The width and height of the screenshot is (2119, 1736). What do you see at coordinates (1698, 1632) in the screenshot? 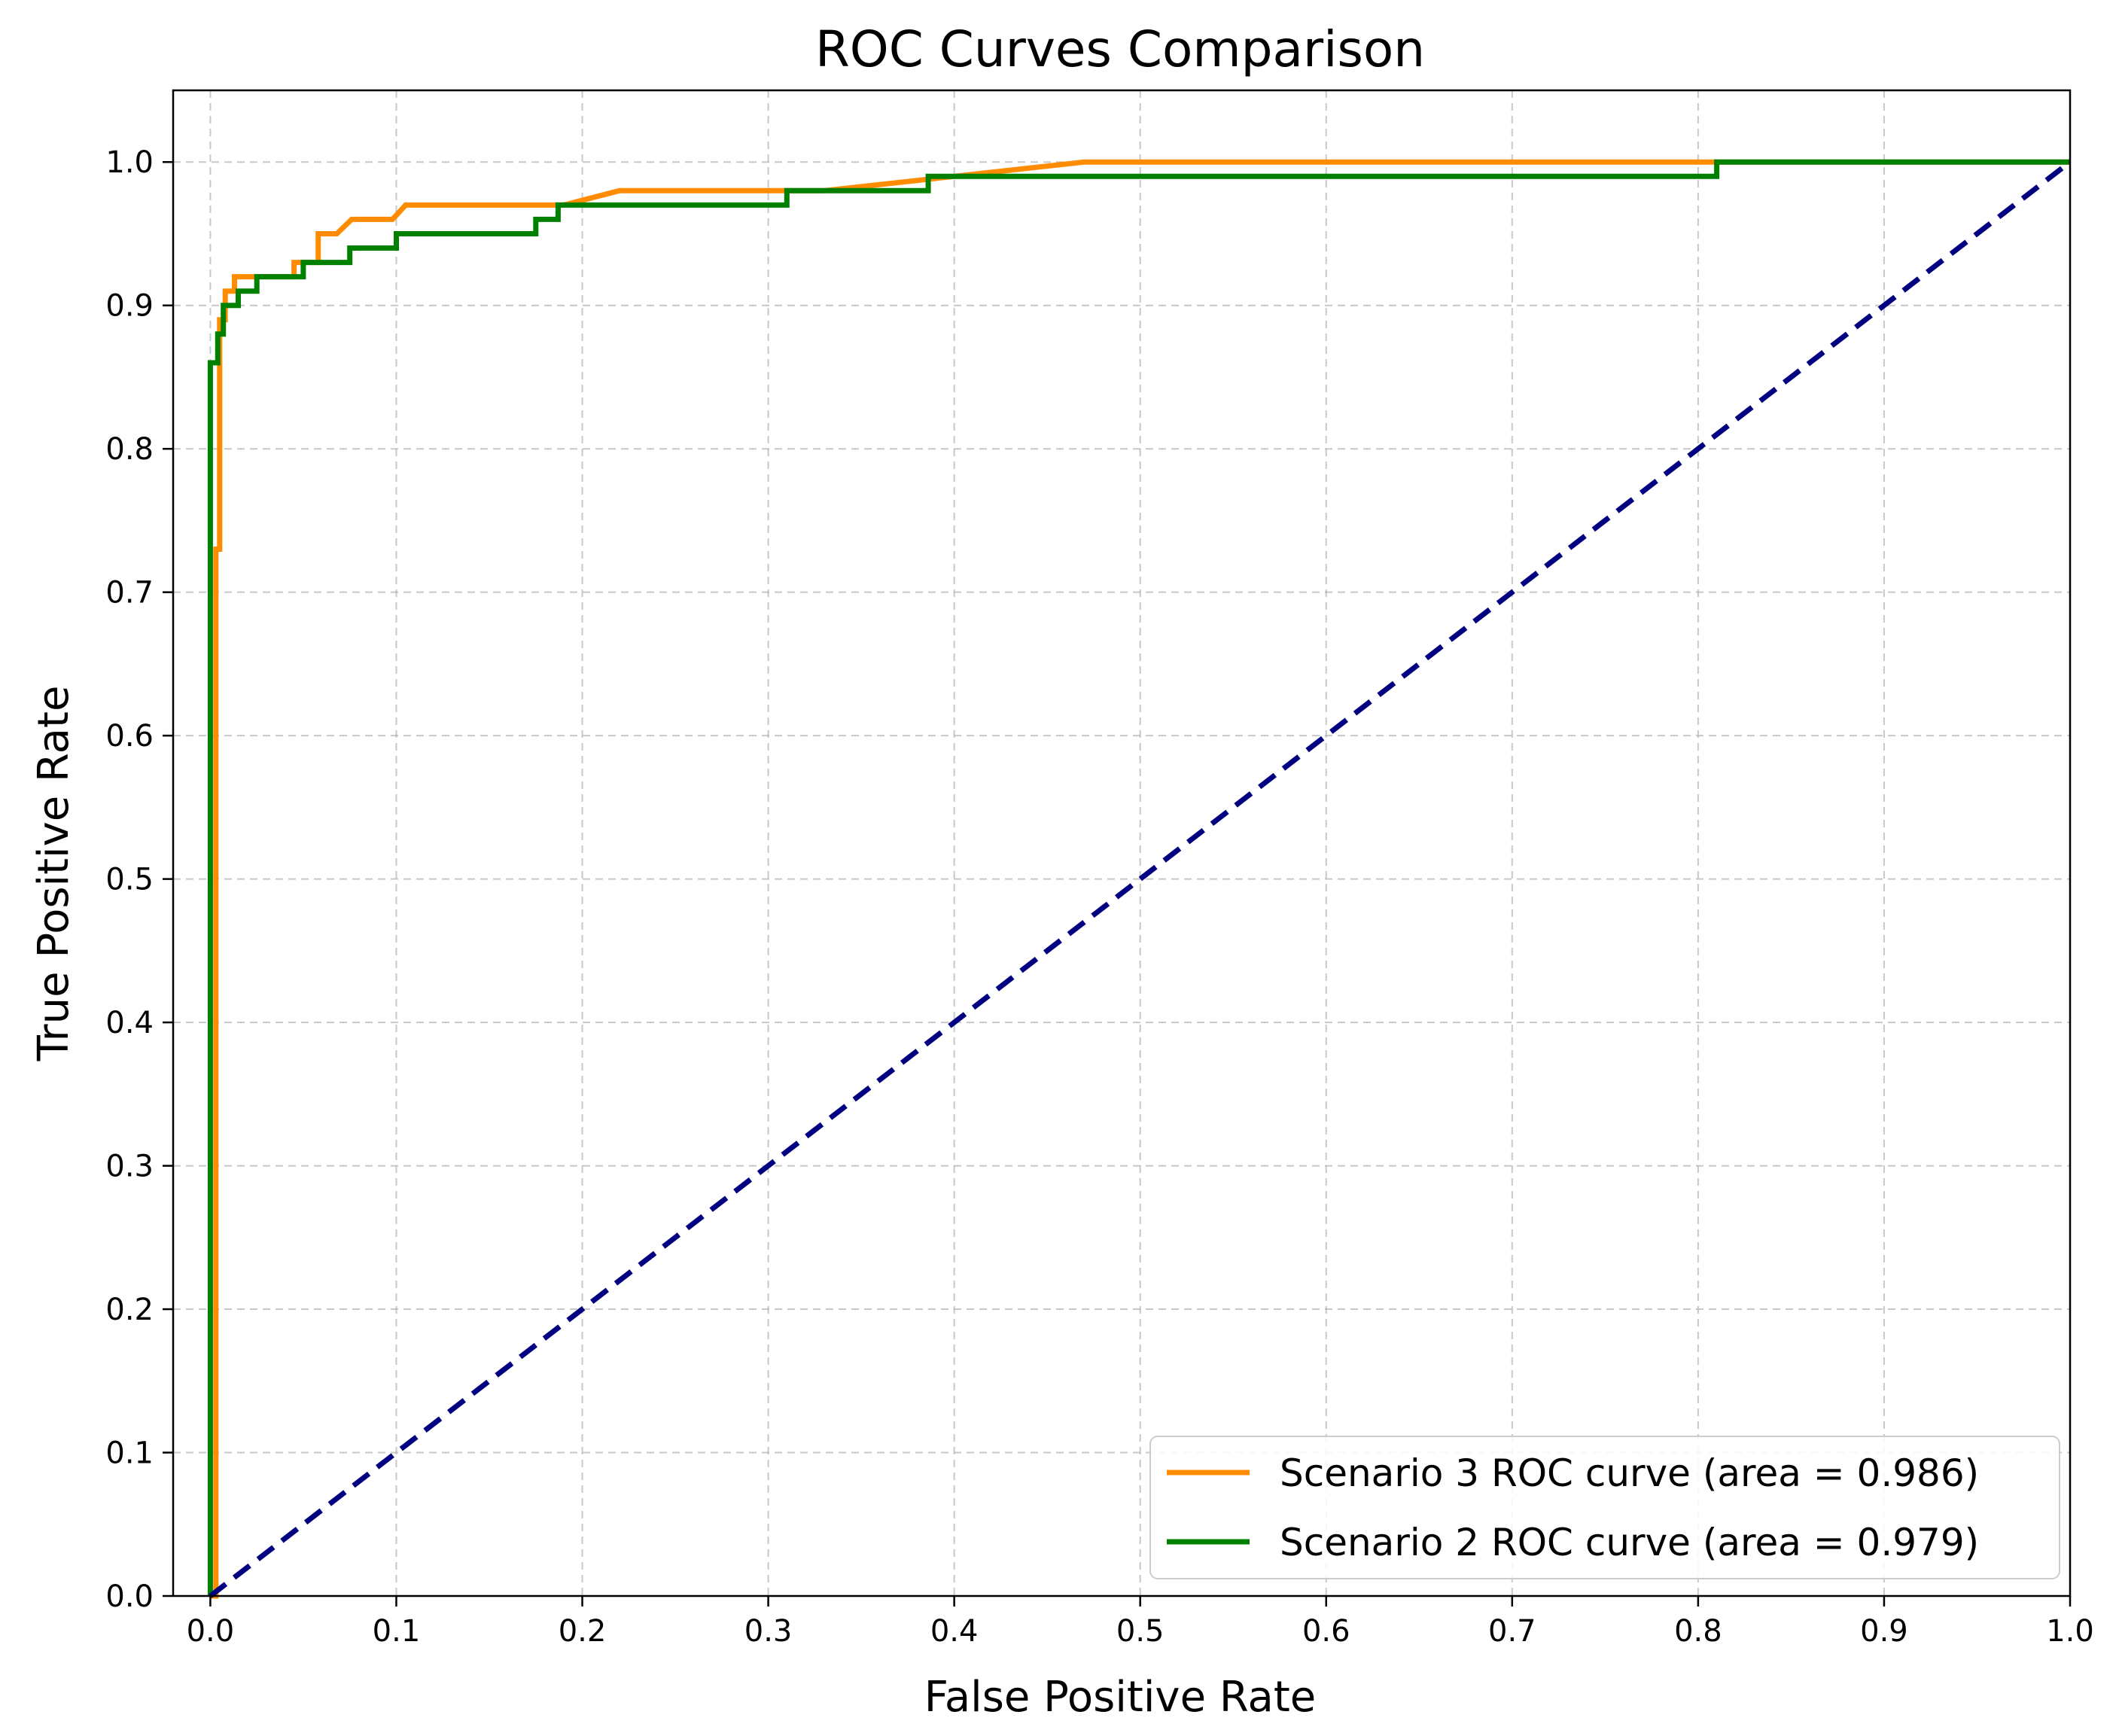
I see `x-tick-label: 0.8` at bounding box center [1698, 1632].